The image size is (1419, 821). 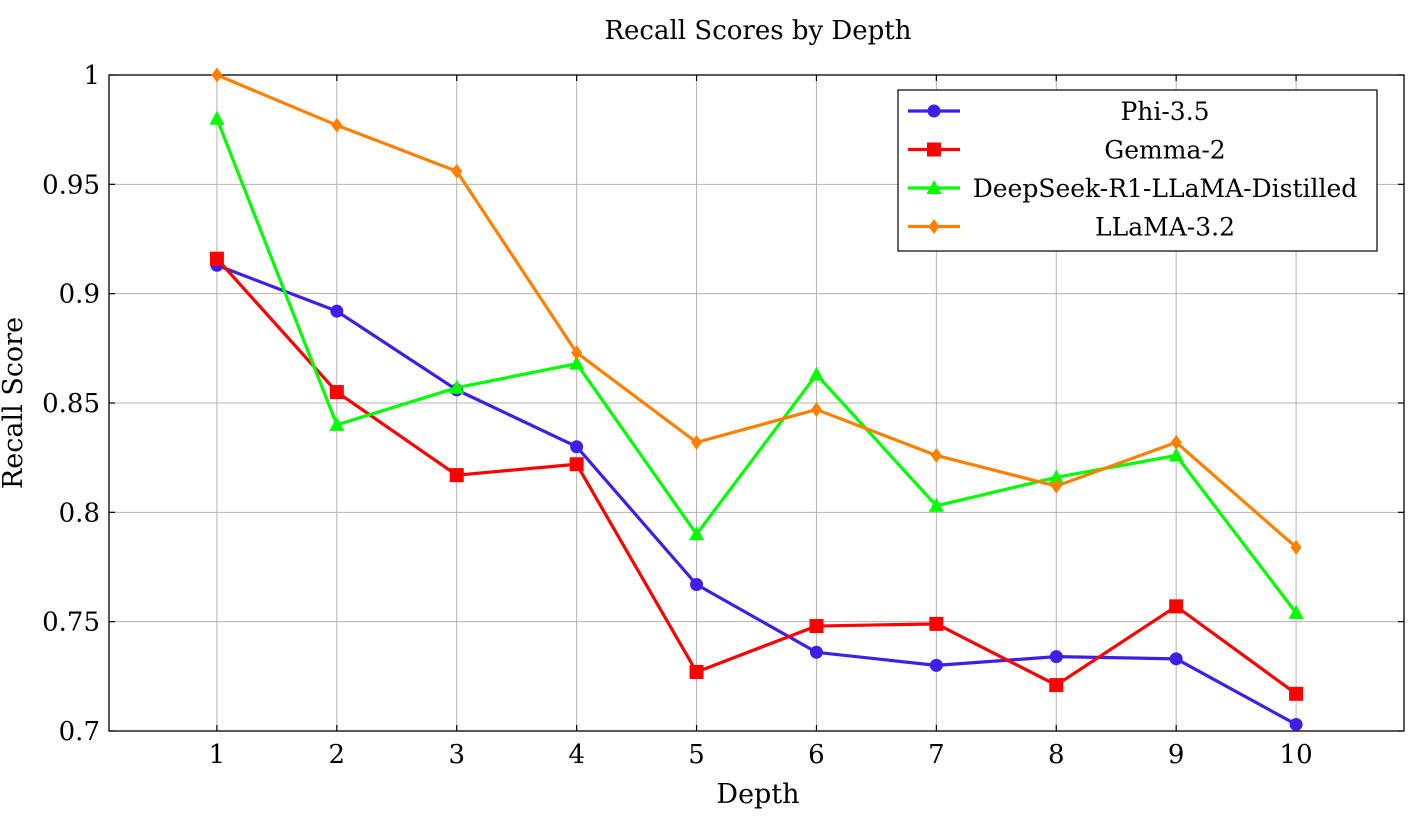 I want to click on legend-label-phi-3-5: Phi-3.5, so click(x=1164, y=111).